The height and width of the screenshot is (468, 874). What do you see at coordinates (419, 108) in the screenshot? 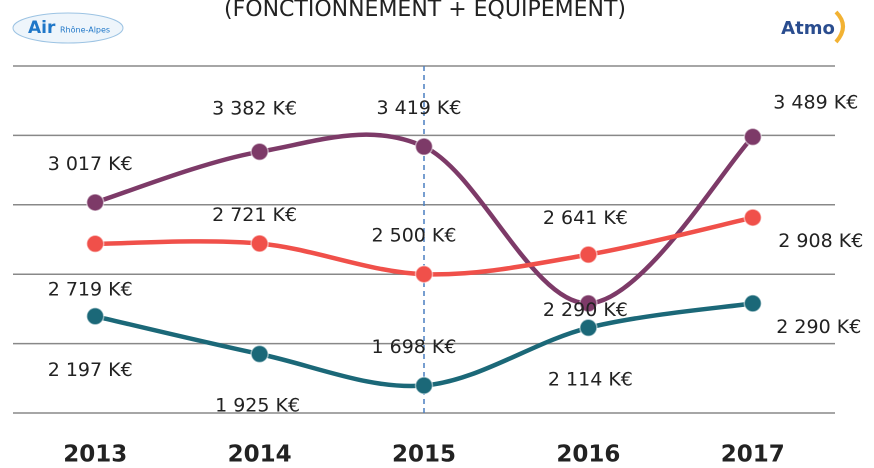
I see `data-label: 3 419 K€` at bounding box center [419, 108].